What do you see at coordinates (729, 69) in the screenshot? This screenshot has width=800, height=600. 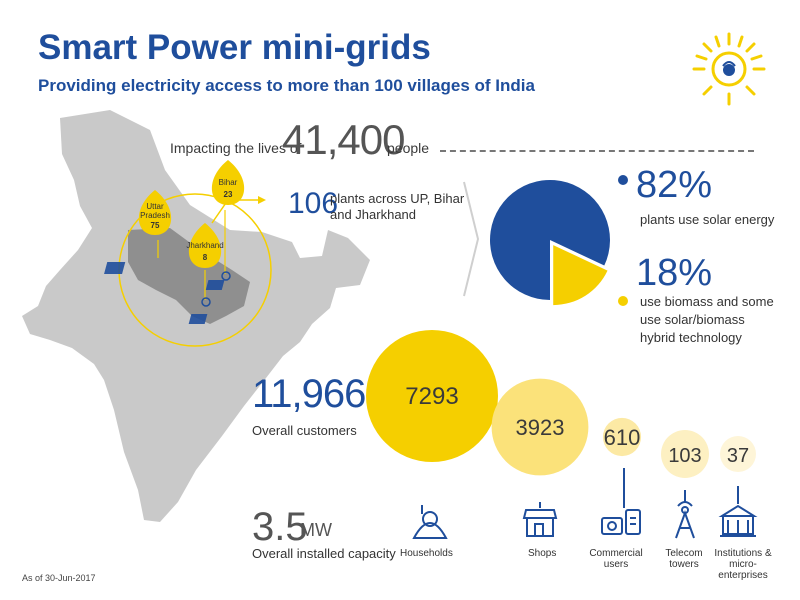 I see `logo-sun-icon` at bounding box center [729, 69].